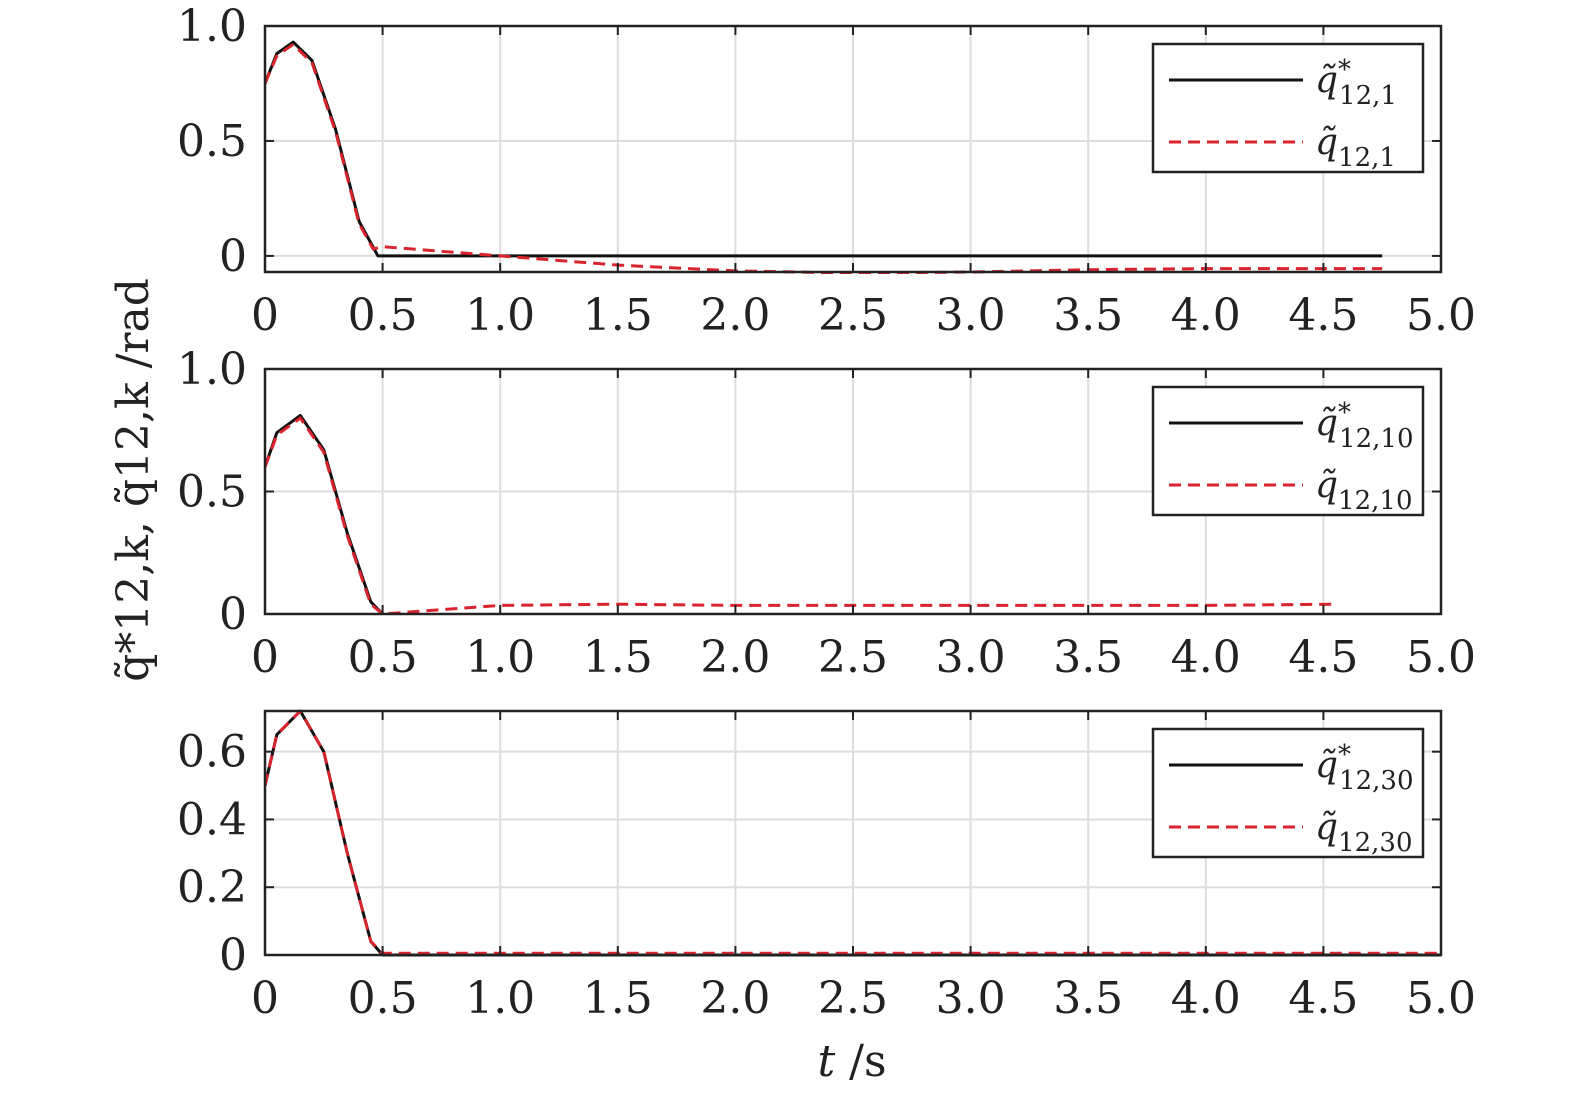 The image size is (1575, 1096). Describe the element at coordinates (212, 819) in the screenshot. I see `y-tick-label: 0.4` at that location.